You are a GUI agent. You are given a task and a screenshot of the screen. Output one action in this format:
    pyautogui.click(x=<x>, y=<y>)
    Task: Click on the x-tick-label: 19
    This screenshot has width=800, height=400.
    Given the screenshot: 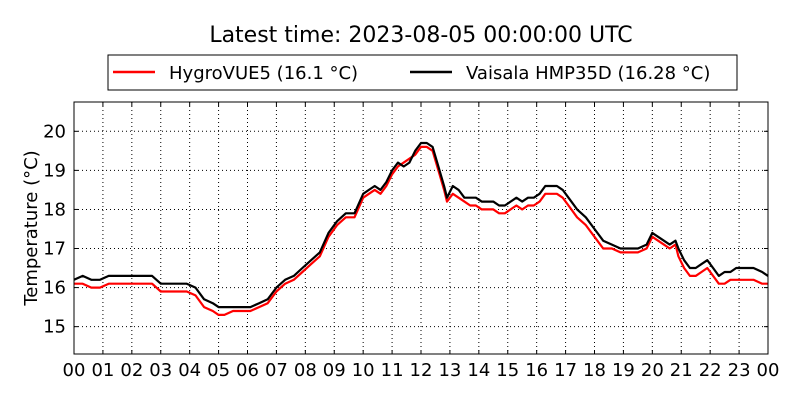 What is the action you would take?
    pyautogui.click(x=623, y=370)
    